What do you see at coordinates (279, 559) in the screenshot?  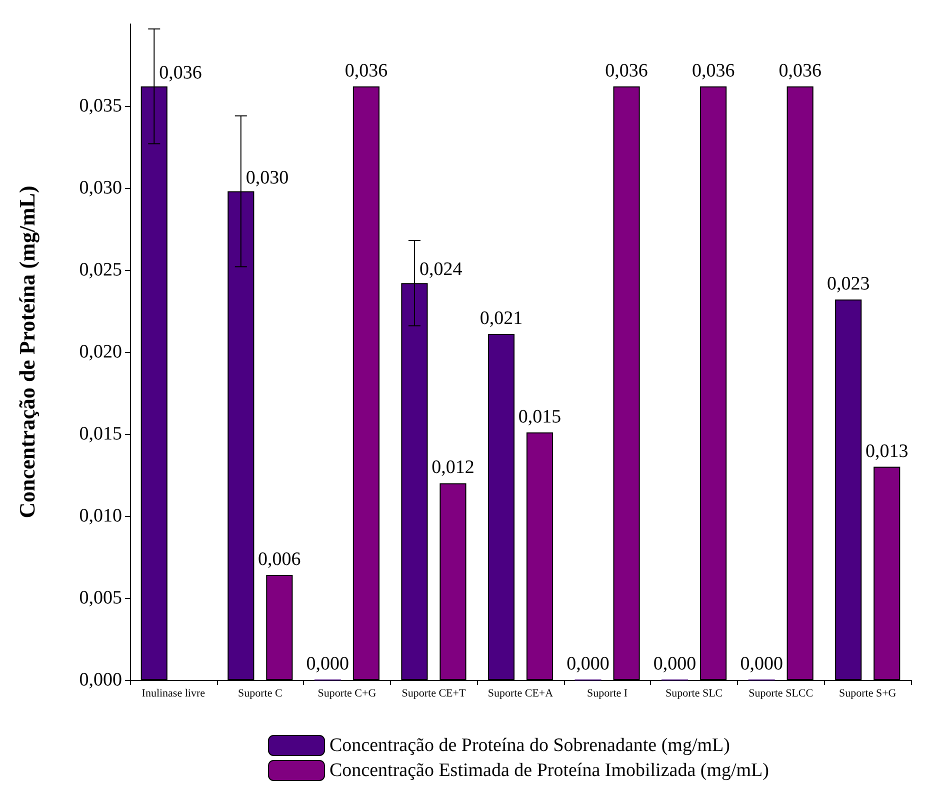 I see `data-label: 0,006` at bounding box center [279, 559].